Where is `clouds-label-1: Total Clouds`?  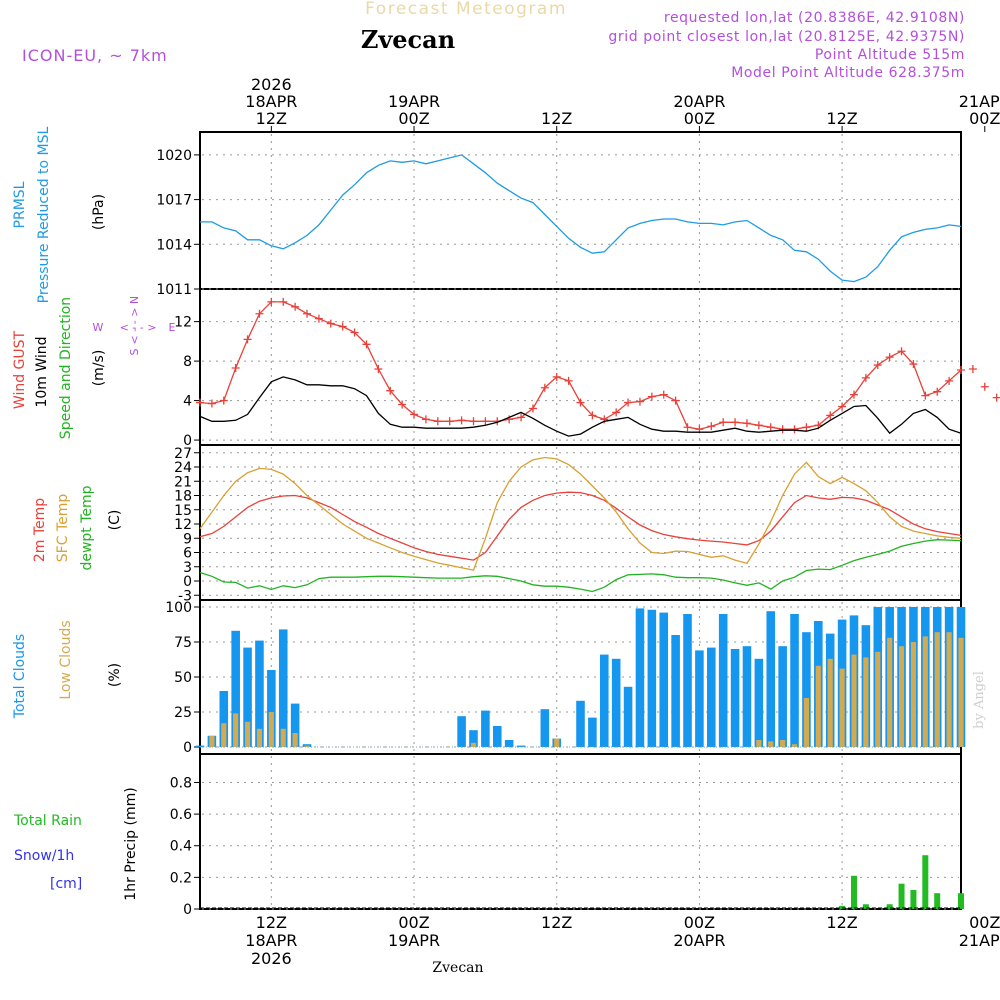
clouds-label-1: Total Clouds is located at coordinates (20, 676).